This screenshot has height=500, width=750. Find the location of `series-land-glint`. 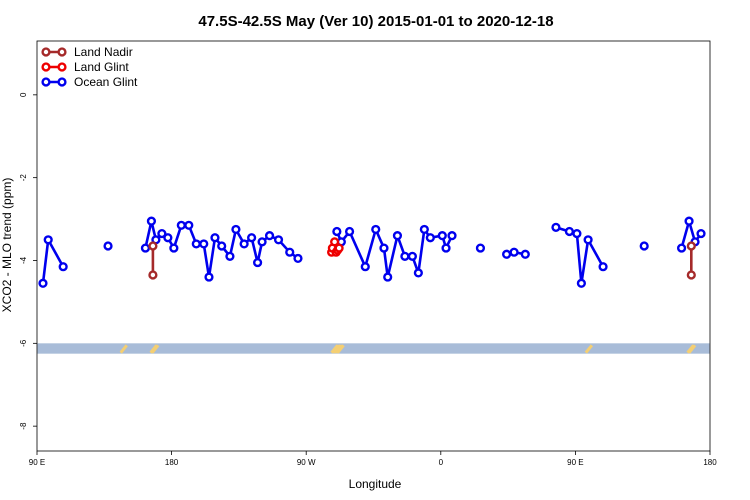

series-land-glint is located at coordinates (335, 247).